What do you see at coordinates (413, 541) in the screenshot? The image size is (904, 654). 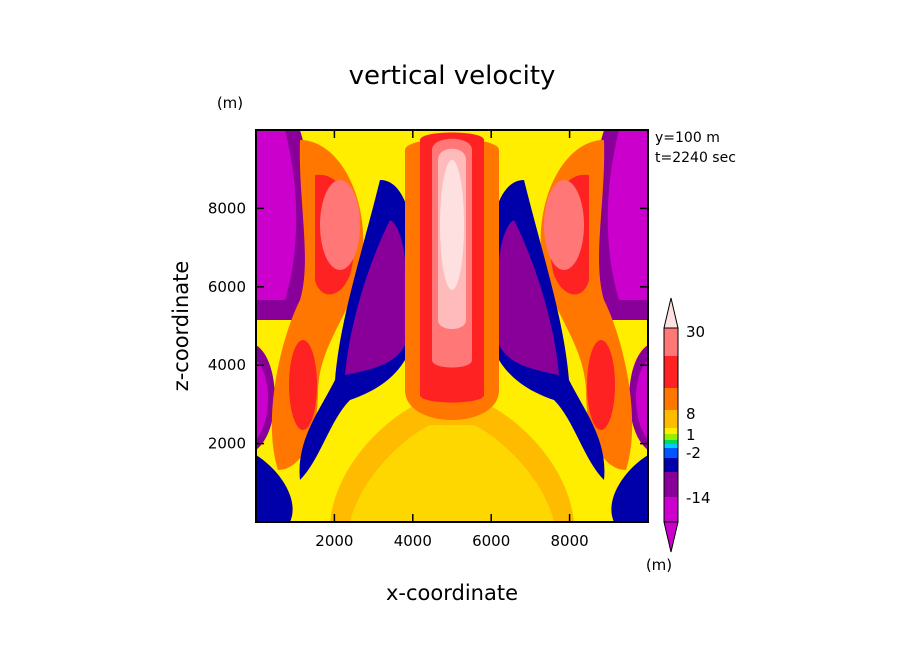 I see `x-tick-label: 4000` at bounding box center [413, 541].